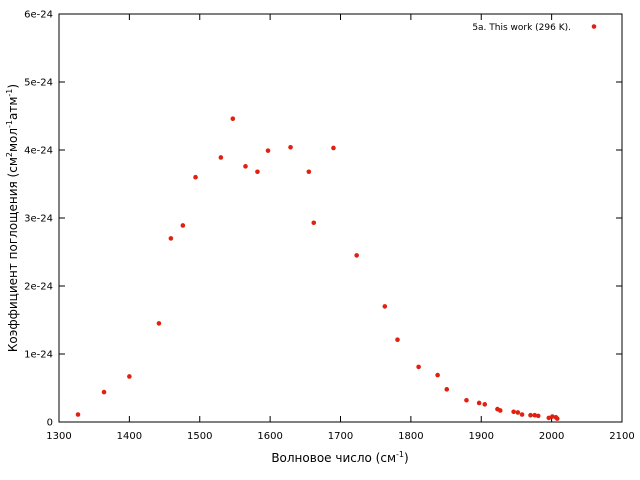 The width and height of the screenshot is (640, 480). I want to click on legend-entry-label: 5a. This work (296 K)., so click(521, 28).